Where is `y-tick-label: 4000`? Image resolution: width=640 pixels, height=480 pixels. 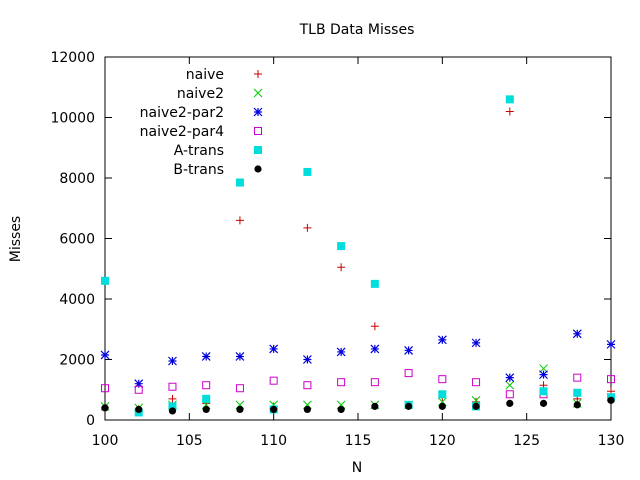
y-tick-label: 4000 is located at coordinates (77, 300).